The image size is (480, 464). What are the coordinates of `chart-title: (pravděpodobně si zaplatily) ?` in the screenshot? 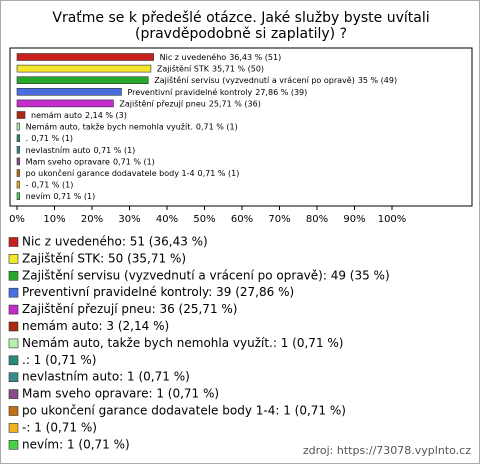 It's located at (241, 34).